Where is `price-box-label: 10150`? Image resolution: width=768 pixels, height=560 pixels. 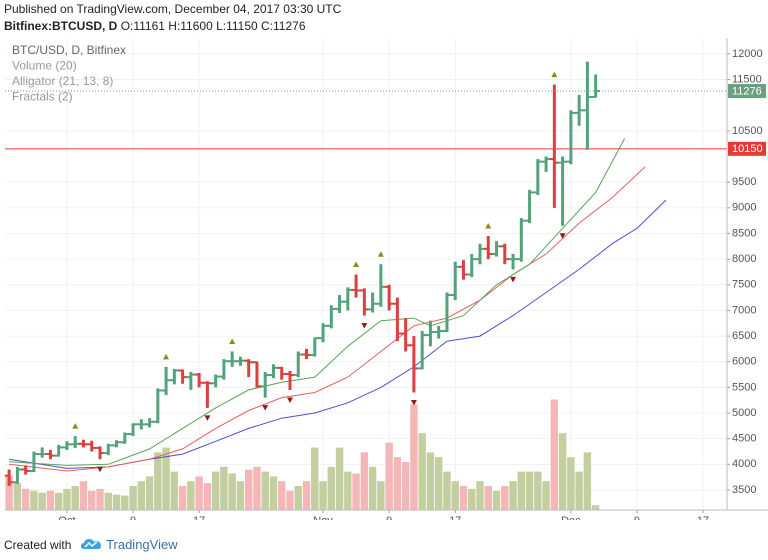 price-box-label: 10150 is located at coordinates (747, 149).